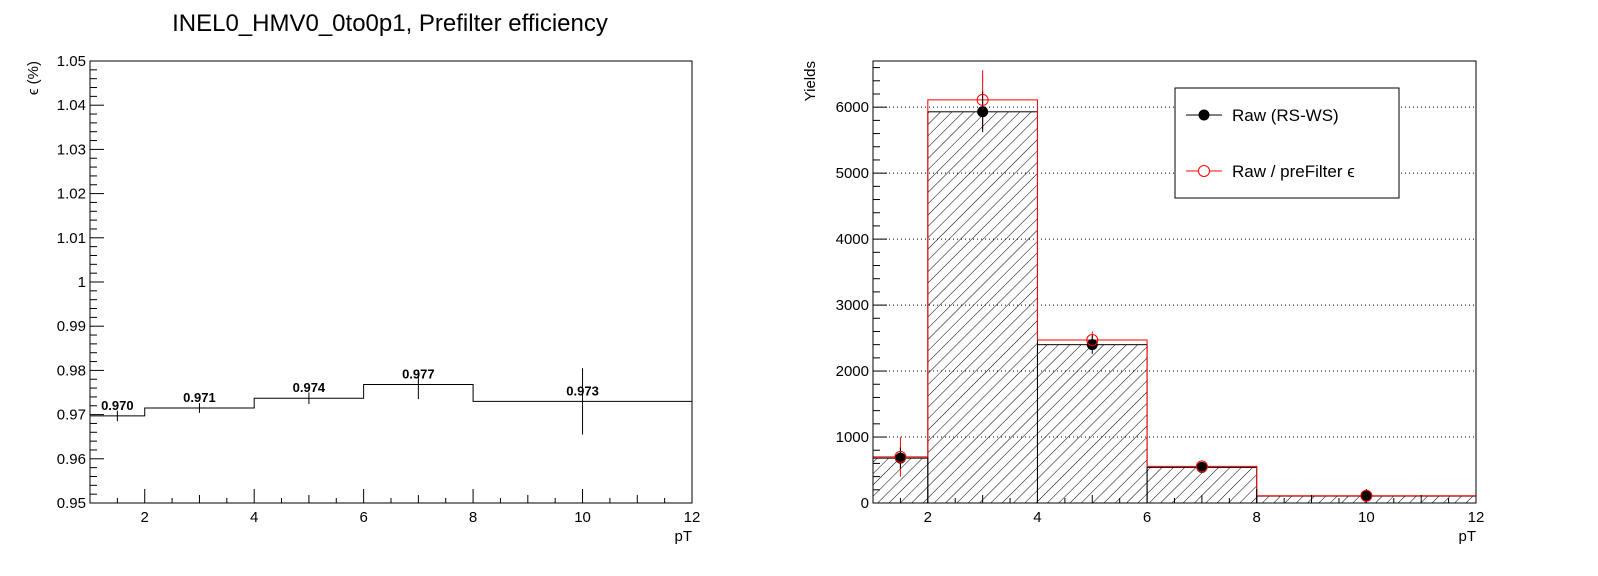  What do you see at coordinates (71, 326) in the screenshot?
I see `y-tick-label: 0.99` at bounding box center [71, 326].